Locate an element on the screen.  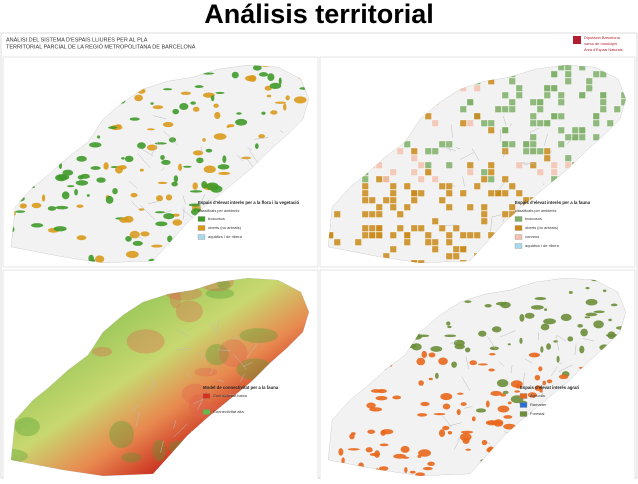
legend-subtitle: classificats per ambients is located at coordinates (535, 211).